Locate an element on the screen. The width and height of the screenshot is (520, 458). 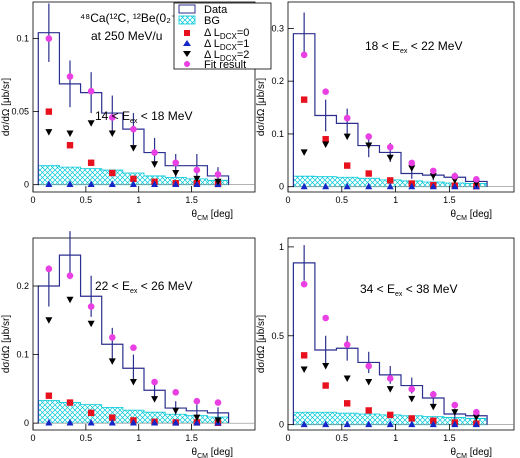
y-tick-label: 0.05 is located at coordinates (20, 112).